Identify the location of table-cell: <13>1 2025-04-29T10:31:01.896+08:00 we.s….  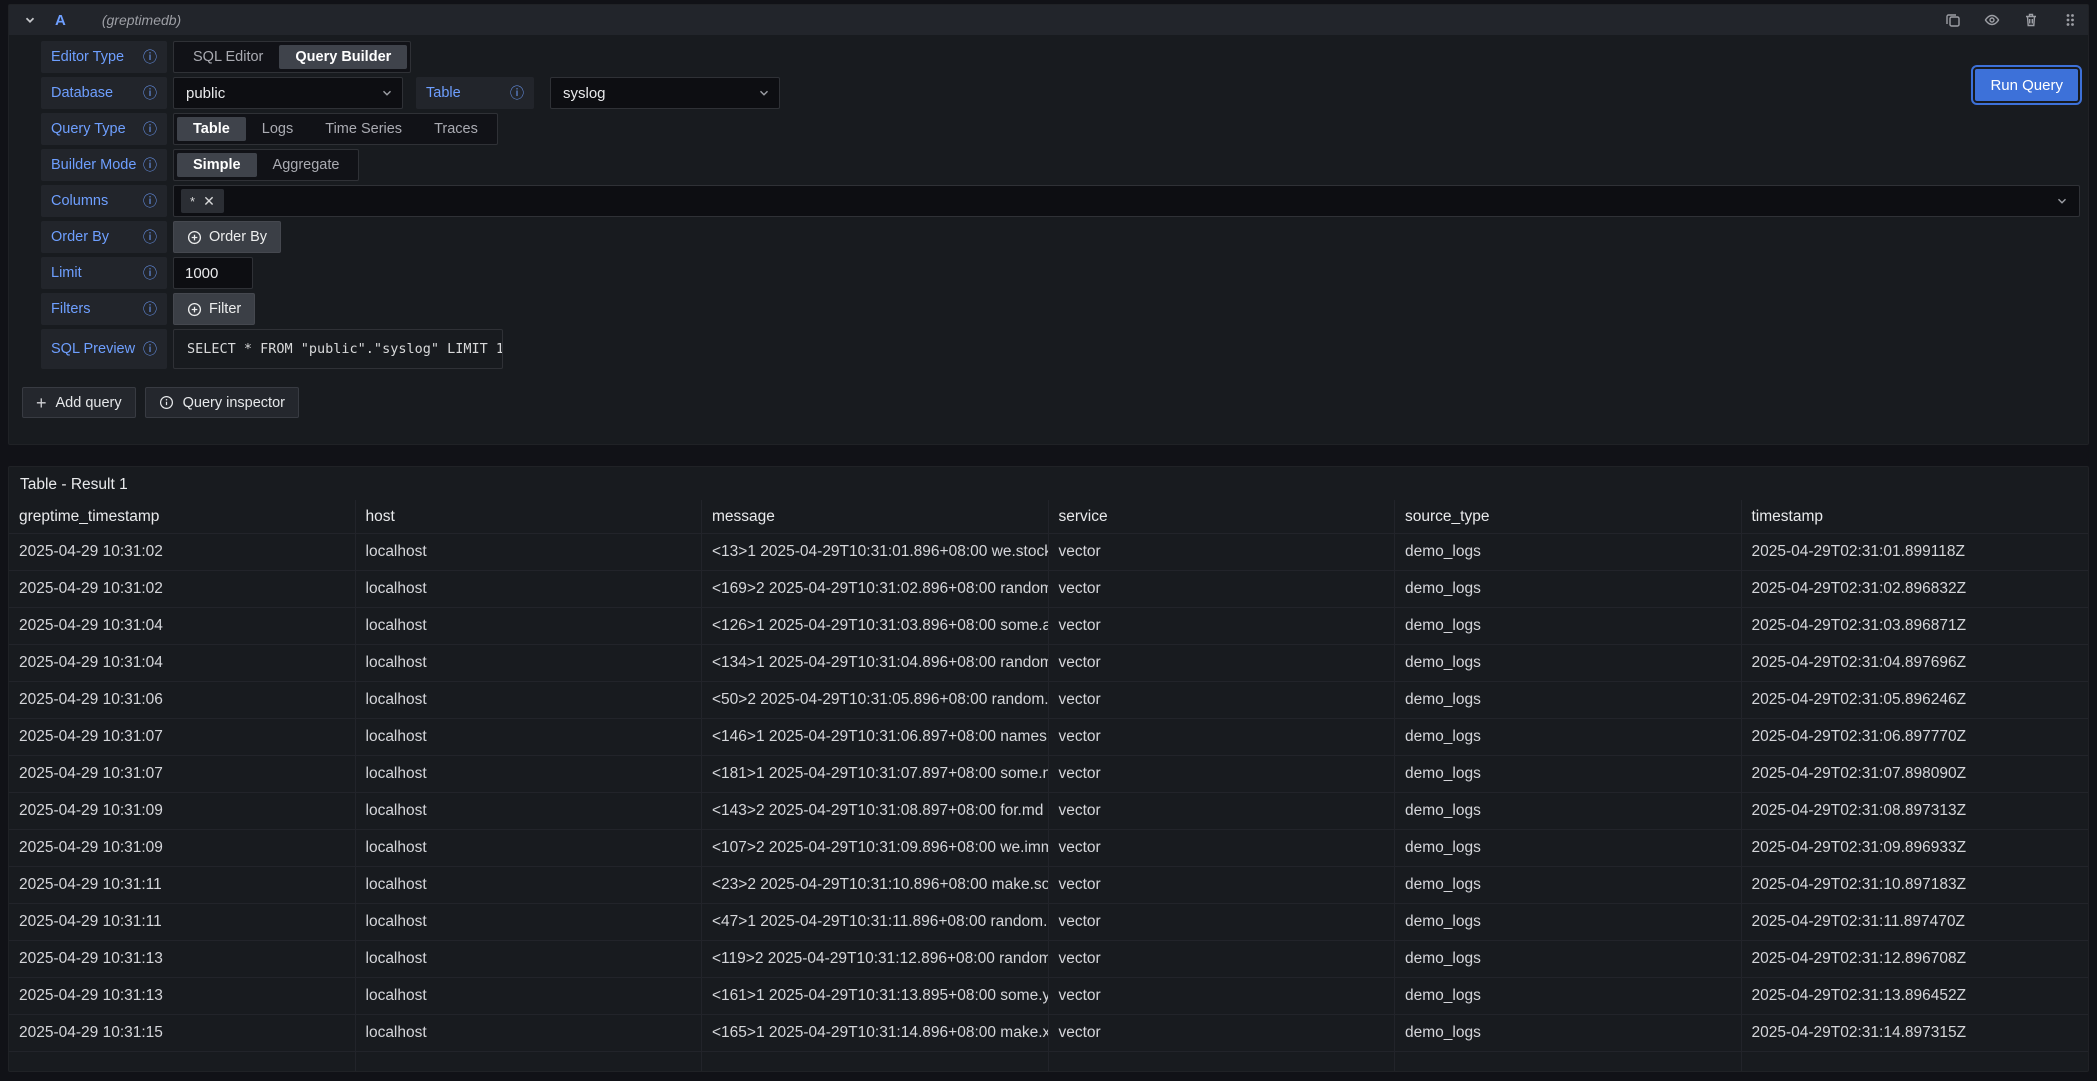
(875, 552).